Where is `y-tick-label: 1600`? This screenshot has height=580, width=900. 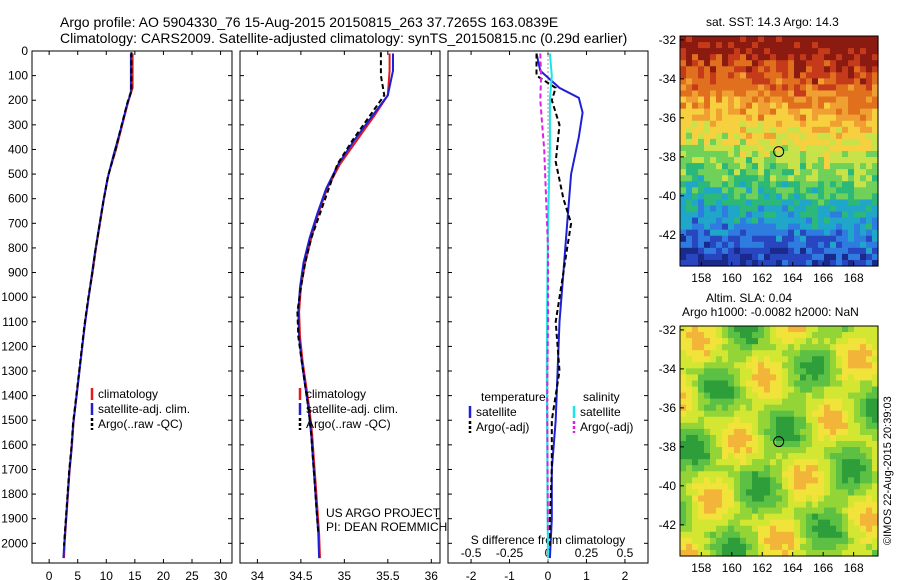
y-tick-label: 1600 is located at coordinates (14, 445).